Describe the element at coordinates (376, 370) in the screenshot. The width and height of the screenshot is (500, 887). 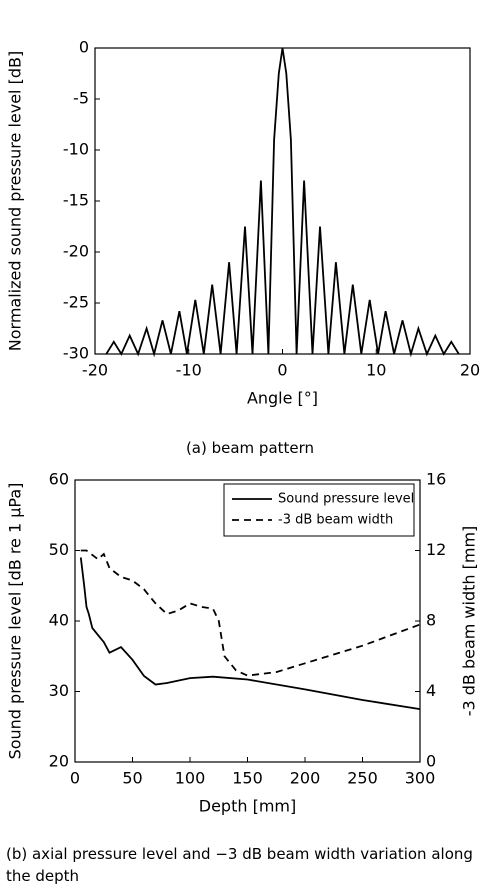
I see `x-tick-label: 10` at that location.